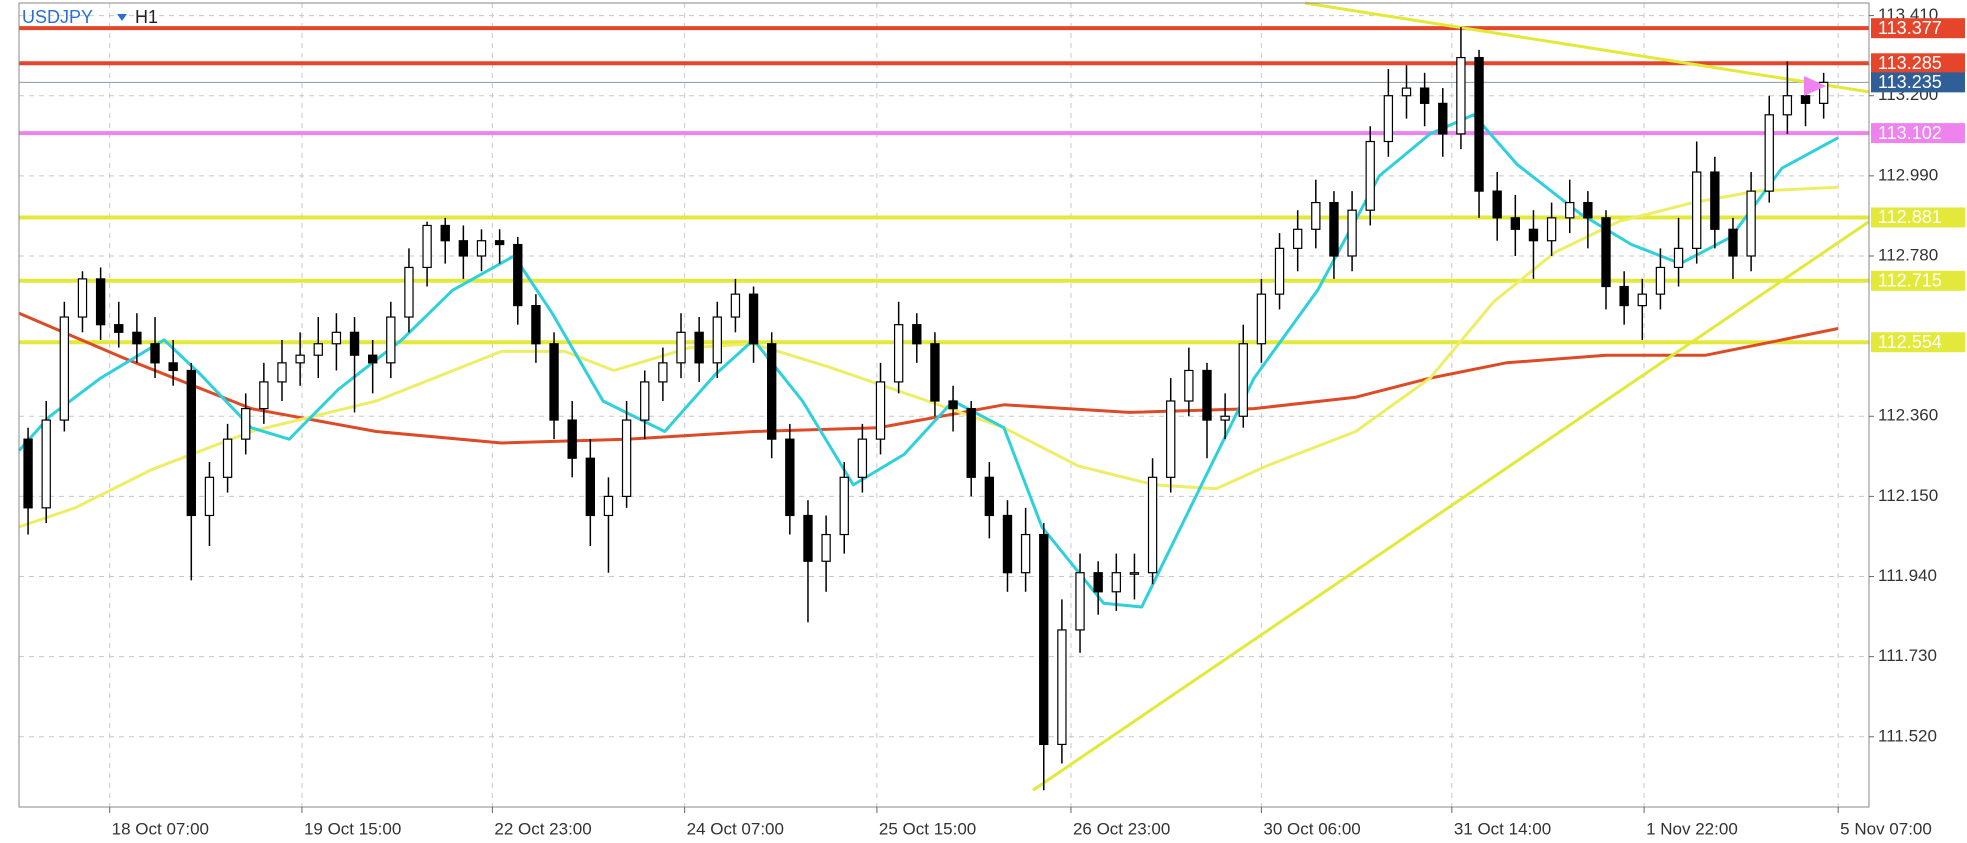 The image size is (1967, 843). What do you see at coordinates (57, 17) in the screenshot?
I see `symbol: USDJPY` at bounding box center [57, 17].